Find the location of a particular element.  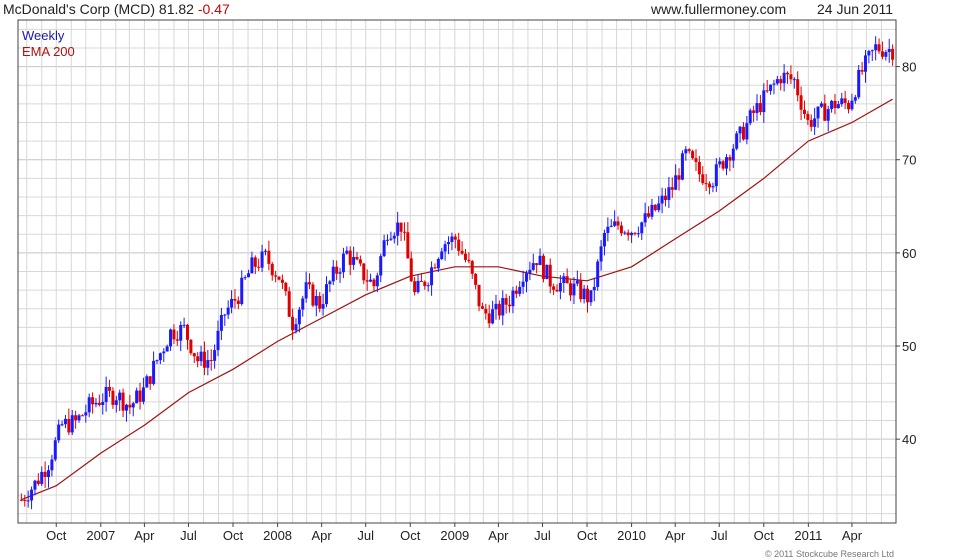

x-tick-label: 2011 is located at coordinates (808, 535).